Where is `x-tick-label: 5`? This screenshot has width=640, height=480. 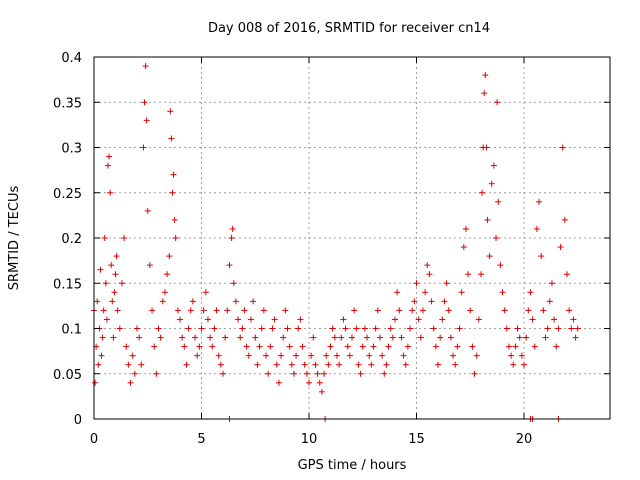 x-tick-label: 5 is located at coordinates (201, 439).